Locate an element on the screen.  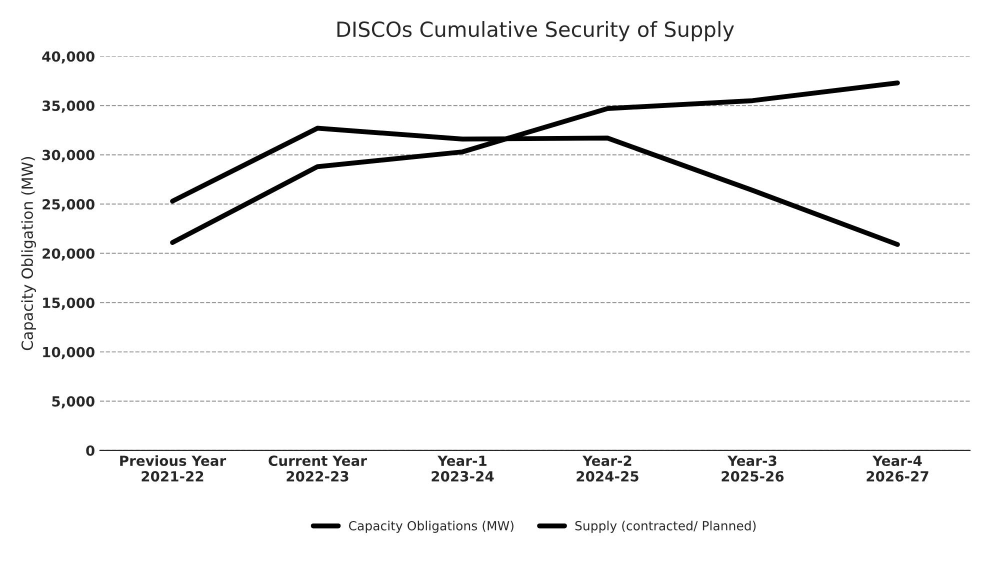
chart-title: DISCOs Cumulative Security of Supply is located at coordinates (535, 31).